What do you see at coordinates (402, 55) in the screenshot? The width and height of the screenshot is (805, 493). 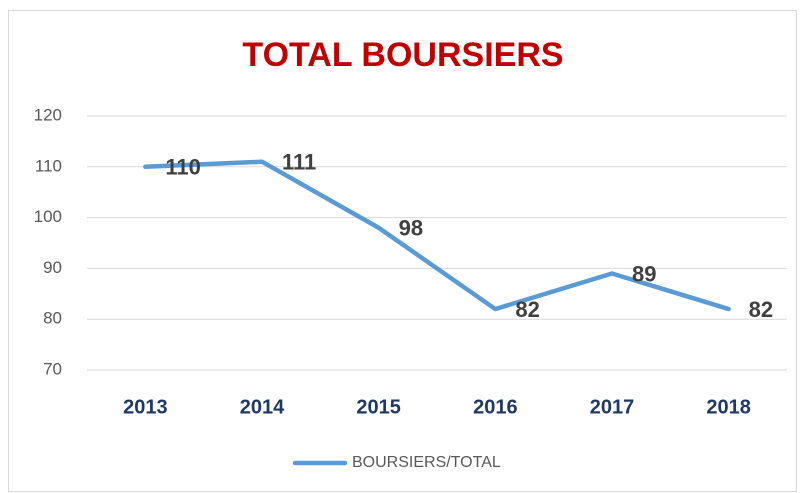 I see `chart-title: TOTAL BOURSIERS` at bounding box center [402, 55].